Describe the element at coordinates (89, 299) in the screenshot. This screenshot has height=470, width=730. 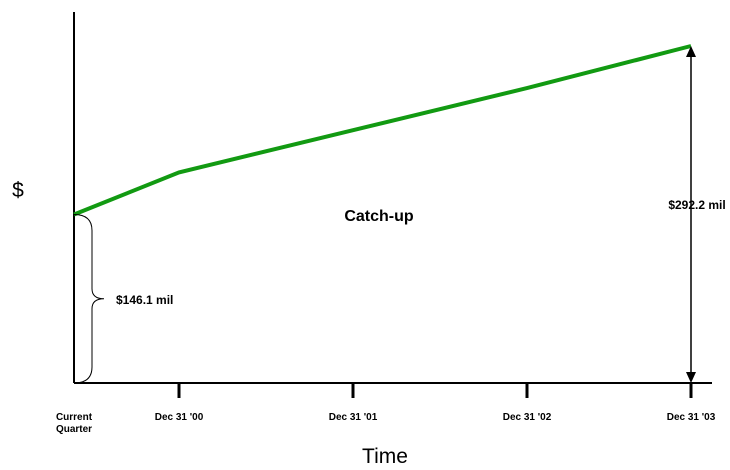
I see `start-value-brace` at that location.